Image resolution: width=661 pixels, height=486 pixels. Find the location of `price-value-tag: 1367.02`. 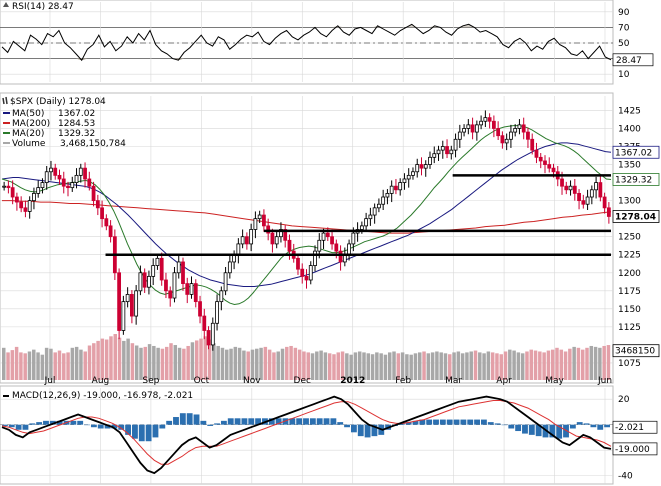

price-value-tag: 1367.02 is located at coordinates (633, 153).